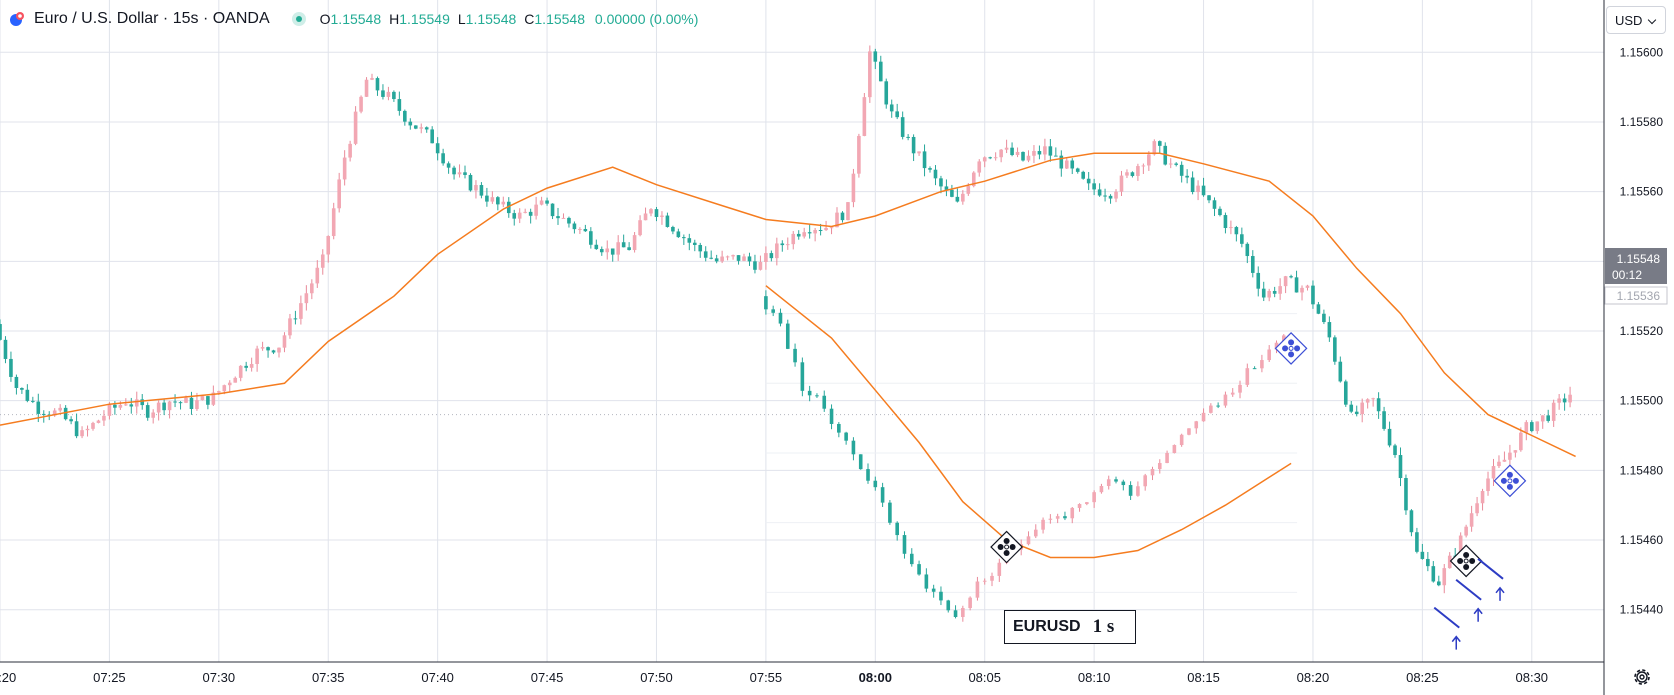 This screenshot has width=1674, height=695. What do you see at coordinates (1094, 677) in the screenshot?
I see `time-tick-label: 08:10` at bounding box center [1094, 677].